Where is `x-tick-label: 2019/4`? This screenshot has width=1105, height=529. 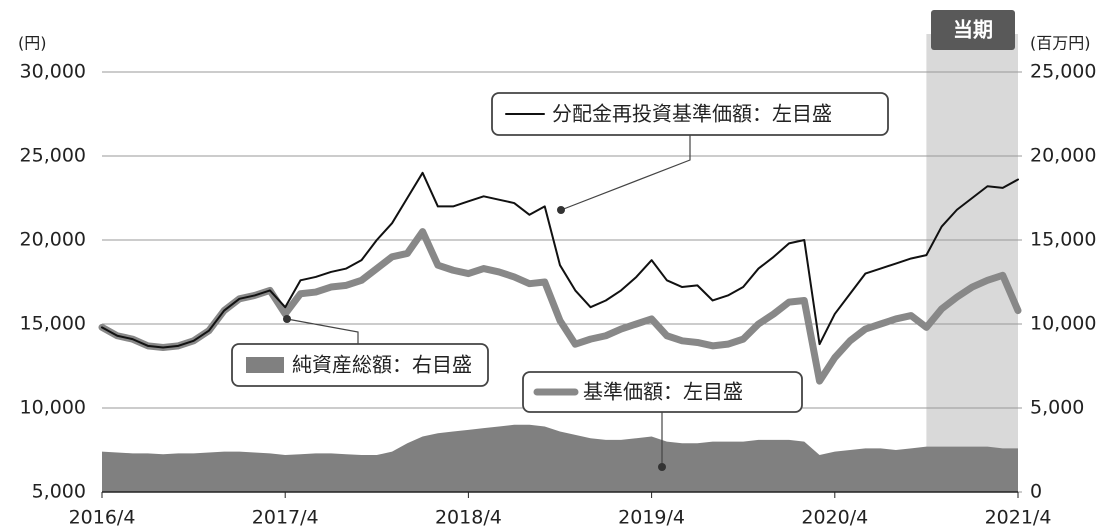
x-tick-label: 2019/4 is located at coordinates (651, 518).